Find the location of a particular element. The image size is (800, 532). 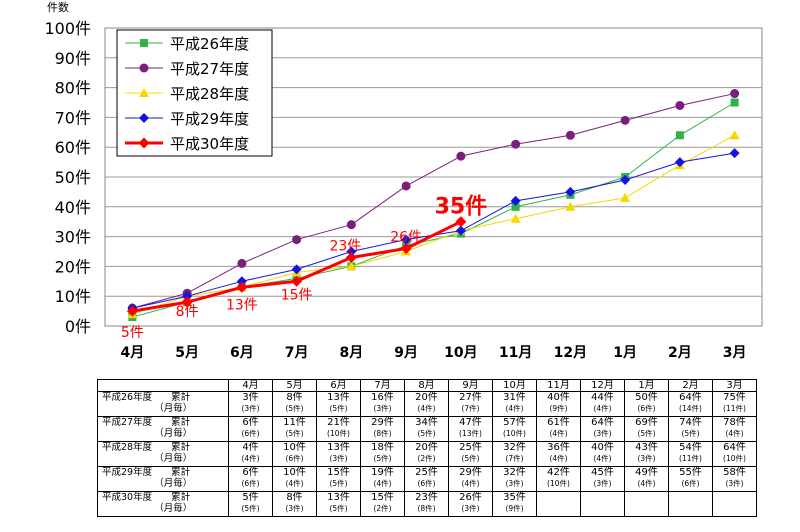

y-tick-label: 0件 is located at coordinates (78, 326).